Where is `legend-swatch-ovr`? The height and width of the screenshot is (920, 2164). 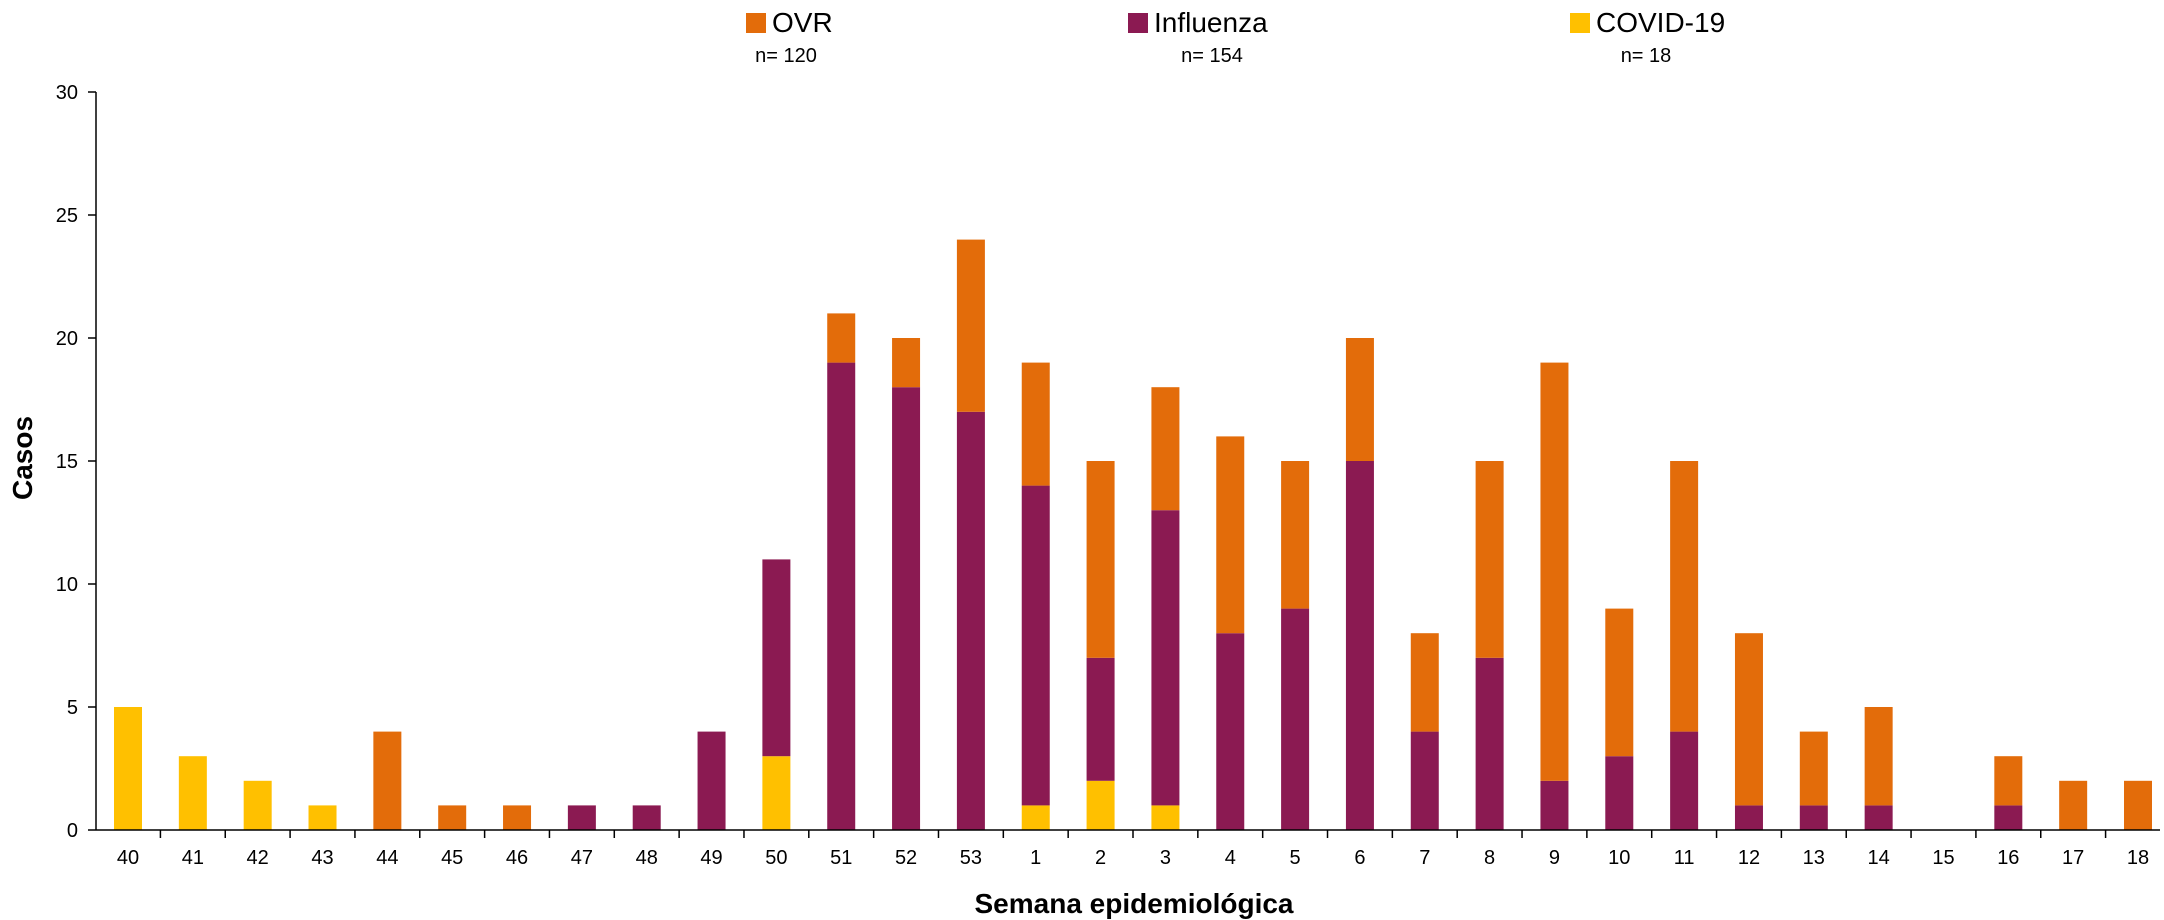
legend-swatch-ovr is located at coordinates (756, 23).